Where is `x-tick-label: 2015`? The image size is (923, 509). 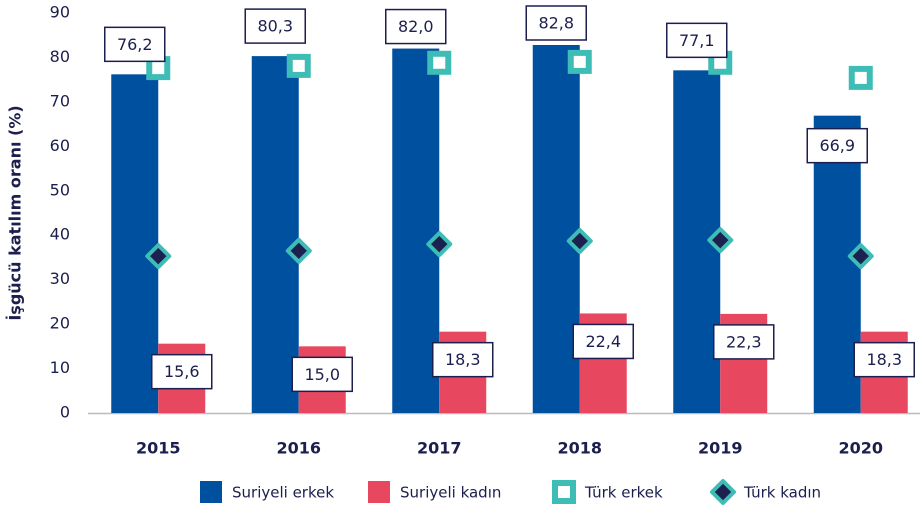 x-tick-label: 2015 is located at coordinates (158, 448).